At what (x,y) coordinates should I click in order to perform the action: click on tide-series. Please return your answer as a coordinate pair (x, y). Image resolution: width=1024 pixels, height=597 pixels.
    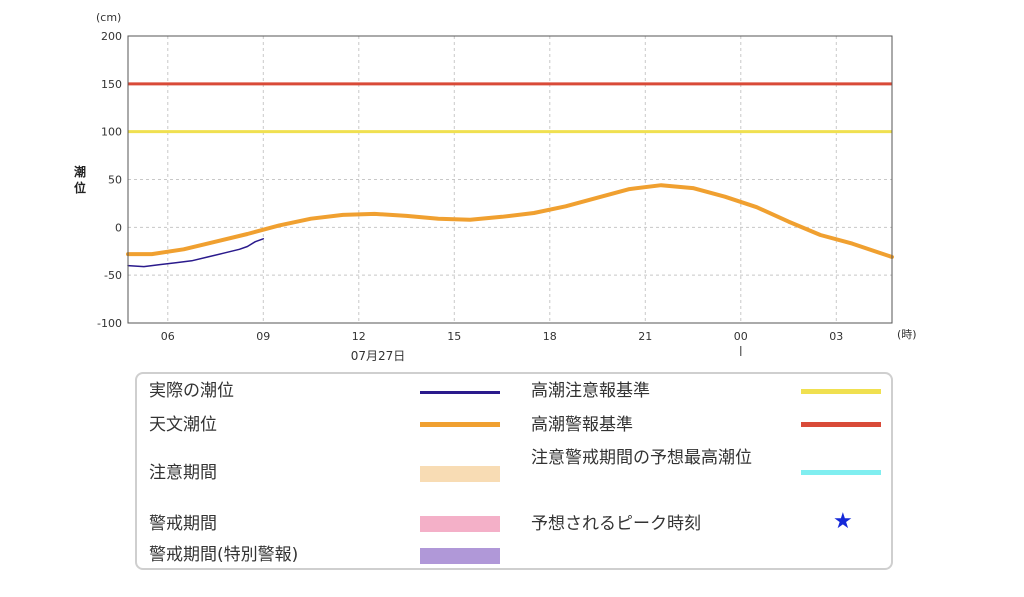
    Looking at the image, I should click on (510, 225).